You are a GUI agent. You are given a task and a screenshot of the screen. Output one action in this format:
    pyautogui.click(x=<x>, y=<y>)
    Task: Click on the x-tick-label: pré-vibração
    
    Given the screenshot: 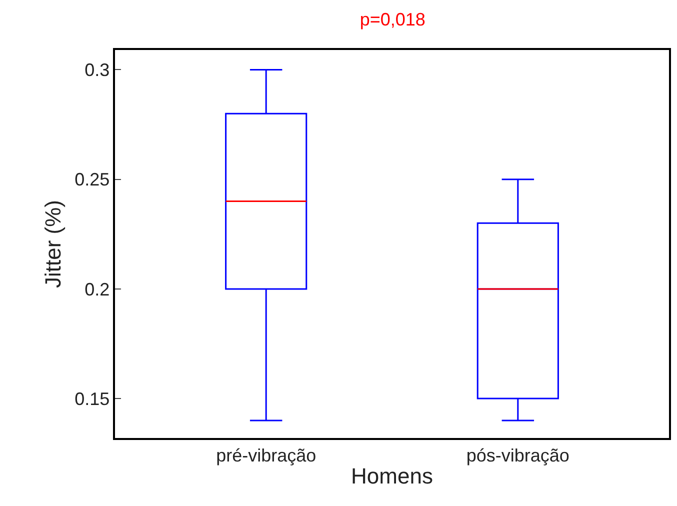 What is the action you would take?
    pyautogui.click(x=266, y=455)
    